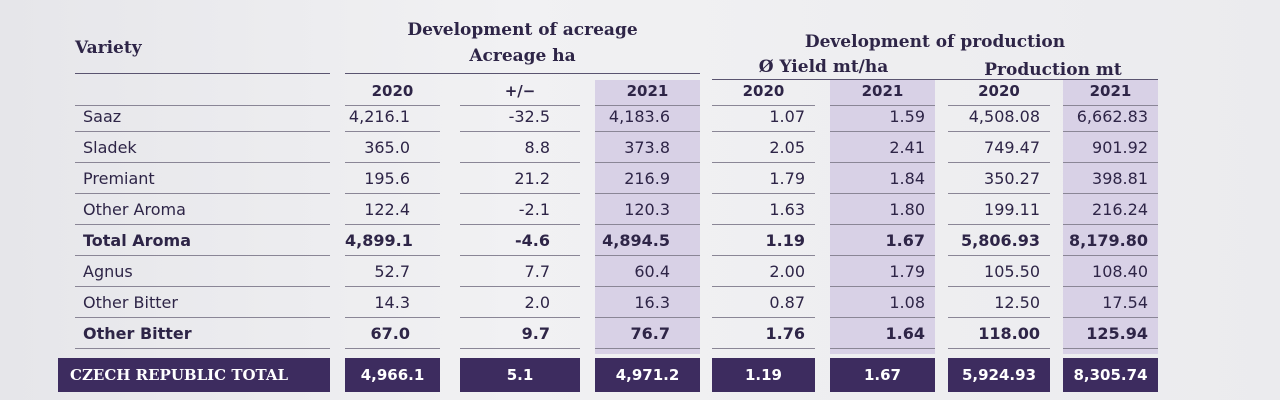  What do you see at coordinates (520, 148) in the screenshot?
I see `cell-value: 8.8` at bounding box center [520, 148].